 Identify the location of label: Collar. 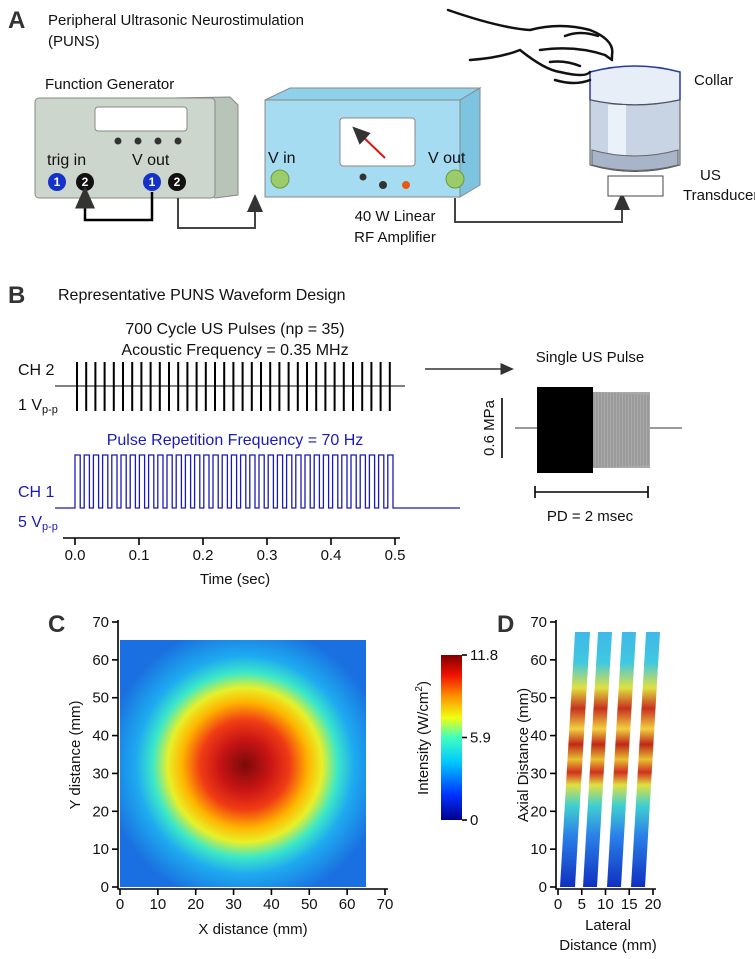
(713, 80).